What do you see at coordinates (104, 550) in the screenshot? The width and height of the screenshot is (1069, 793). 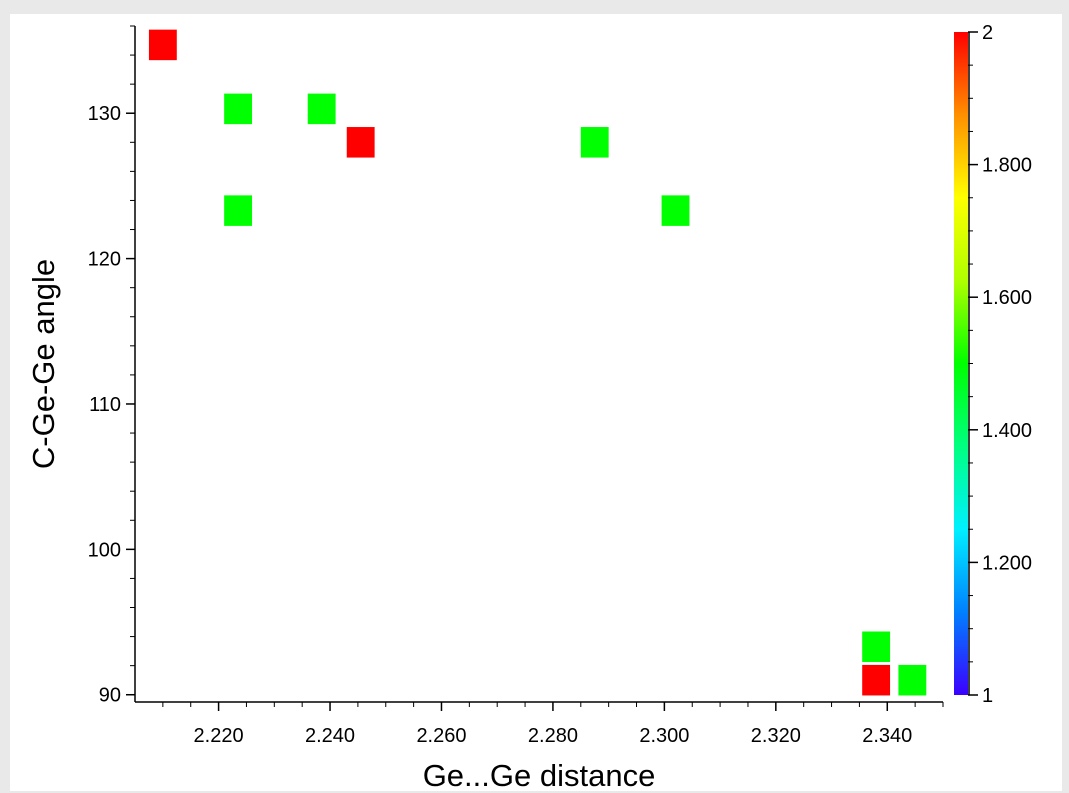 I see `y-tick-label: 100` at bounding box center [104, 550].